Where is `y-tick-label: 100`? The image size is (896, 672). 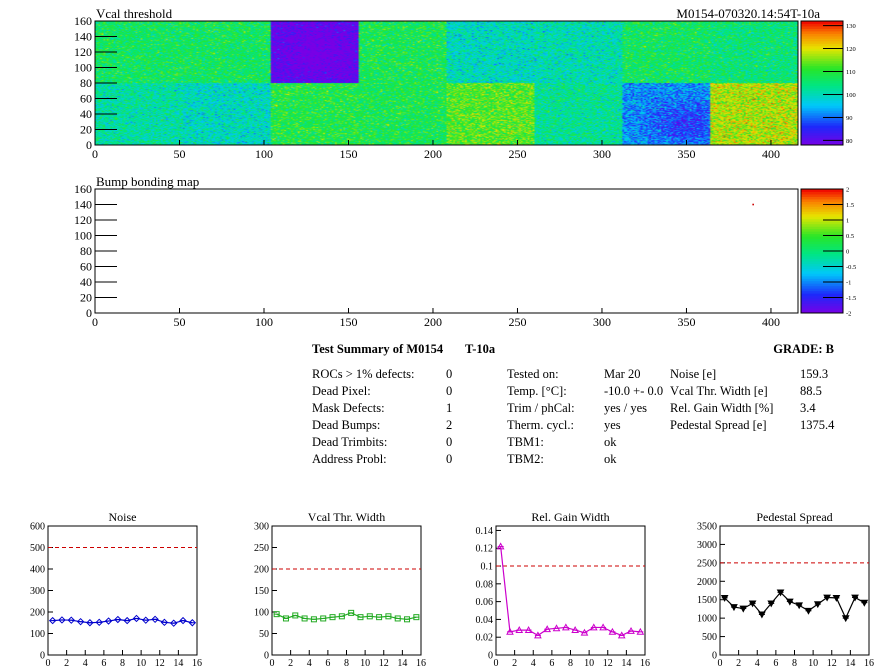
y-tick-label: 100 is located at coordinates (261, 613).